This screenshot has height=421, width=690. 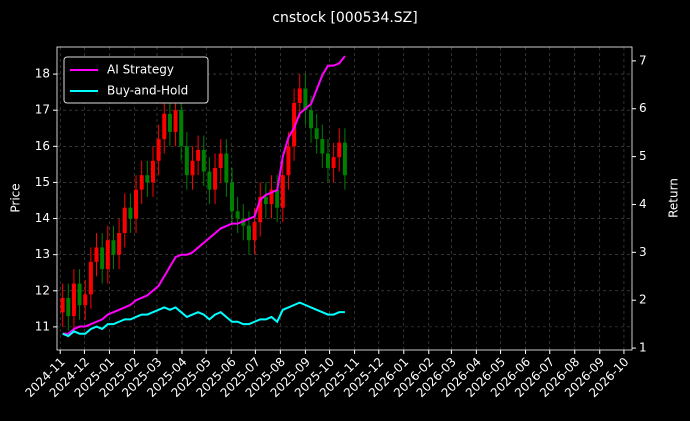 What do you see at coordinates (643, 60) in the screenshot?
I see `y2-tick-label: 7` at bounding box center [643, 60].